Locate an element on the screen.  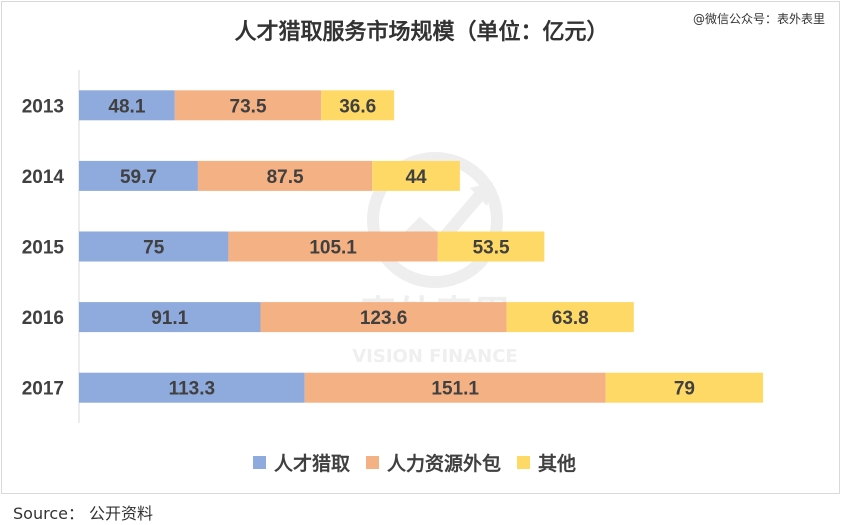
category-label: 2014 is located at coordinates (43, 177).